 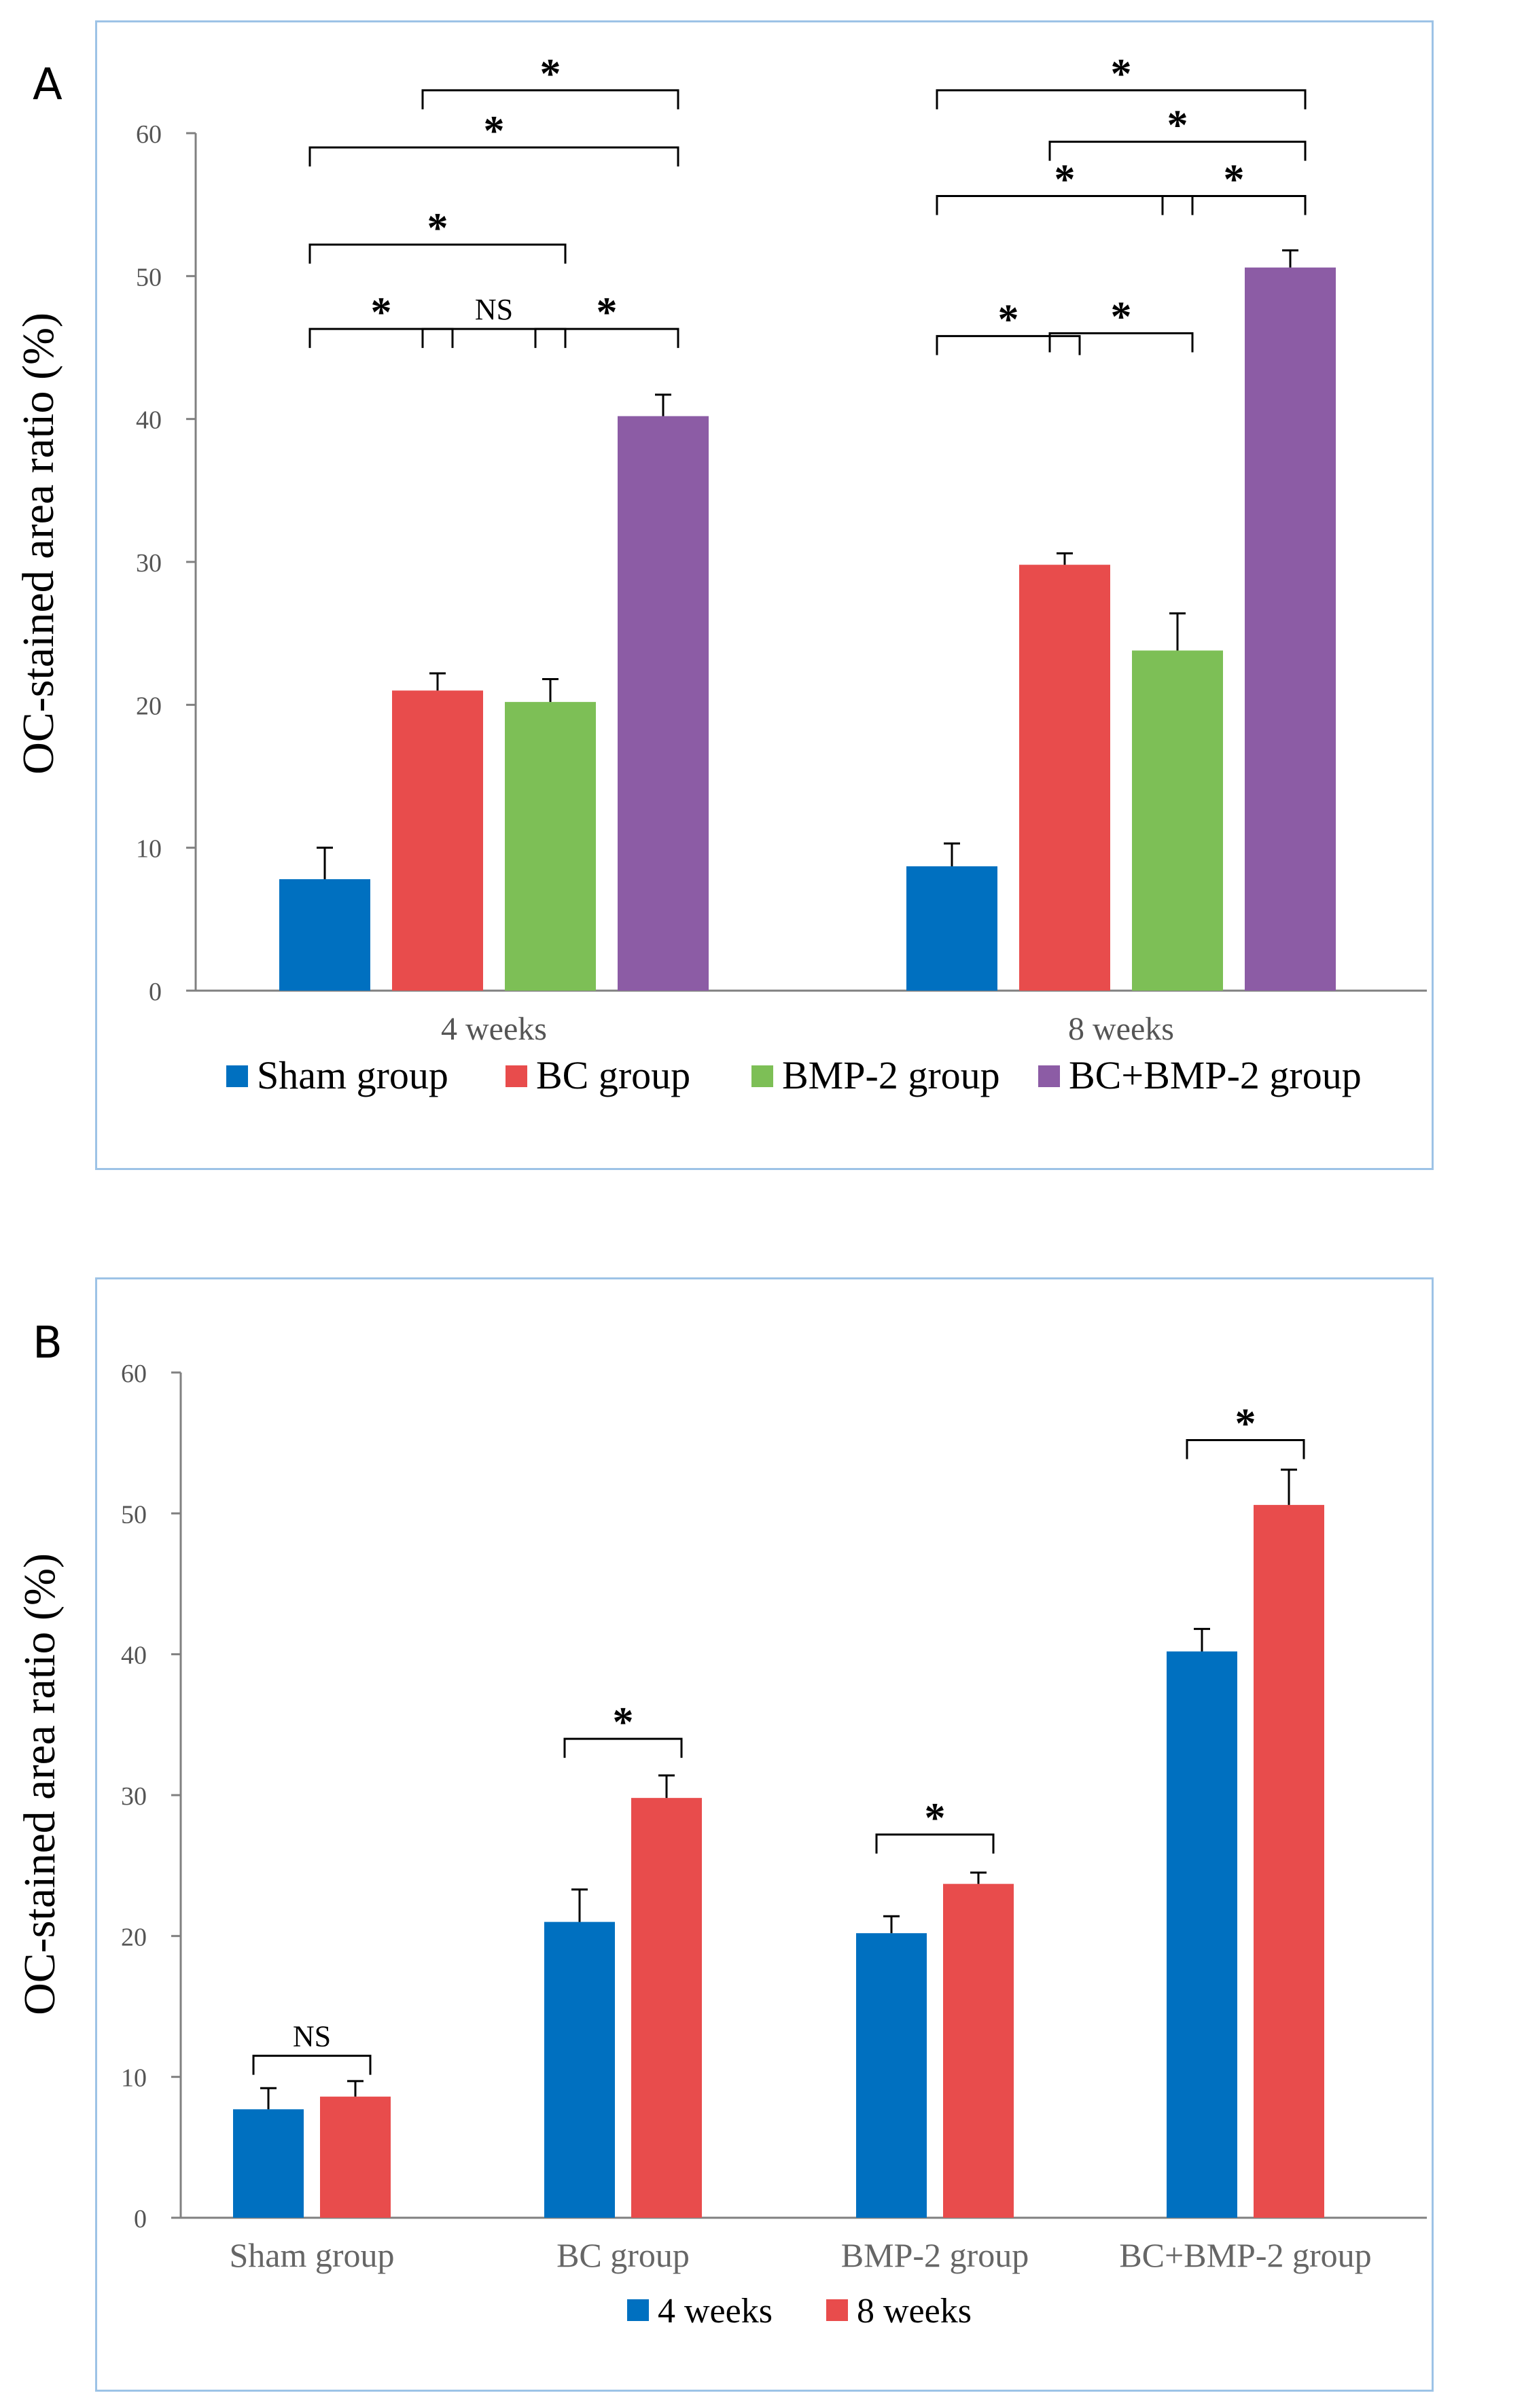 I want to click on panel-label-a: A, so click(x=48, y=85).